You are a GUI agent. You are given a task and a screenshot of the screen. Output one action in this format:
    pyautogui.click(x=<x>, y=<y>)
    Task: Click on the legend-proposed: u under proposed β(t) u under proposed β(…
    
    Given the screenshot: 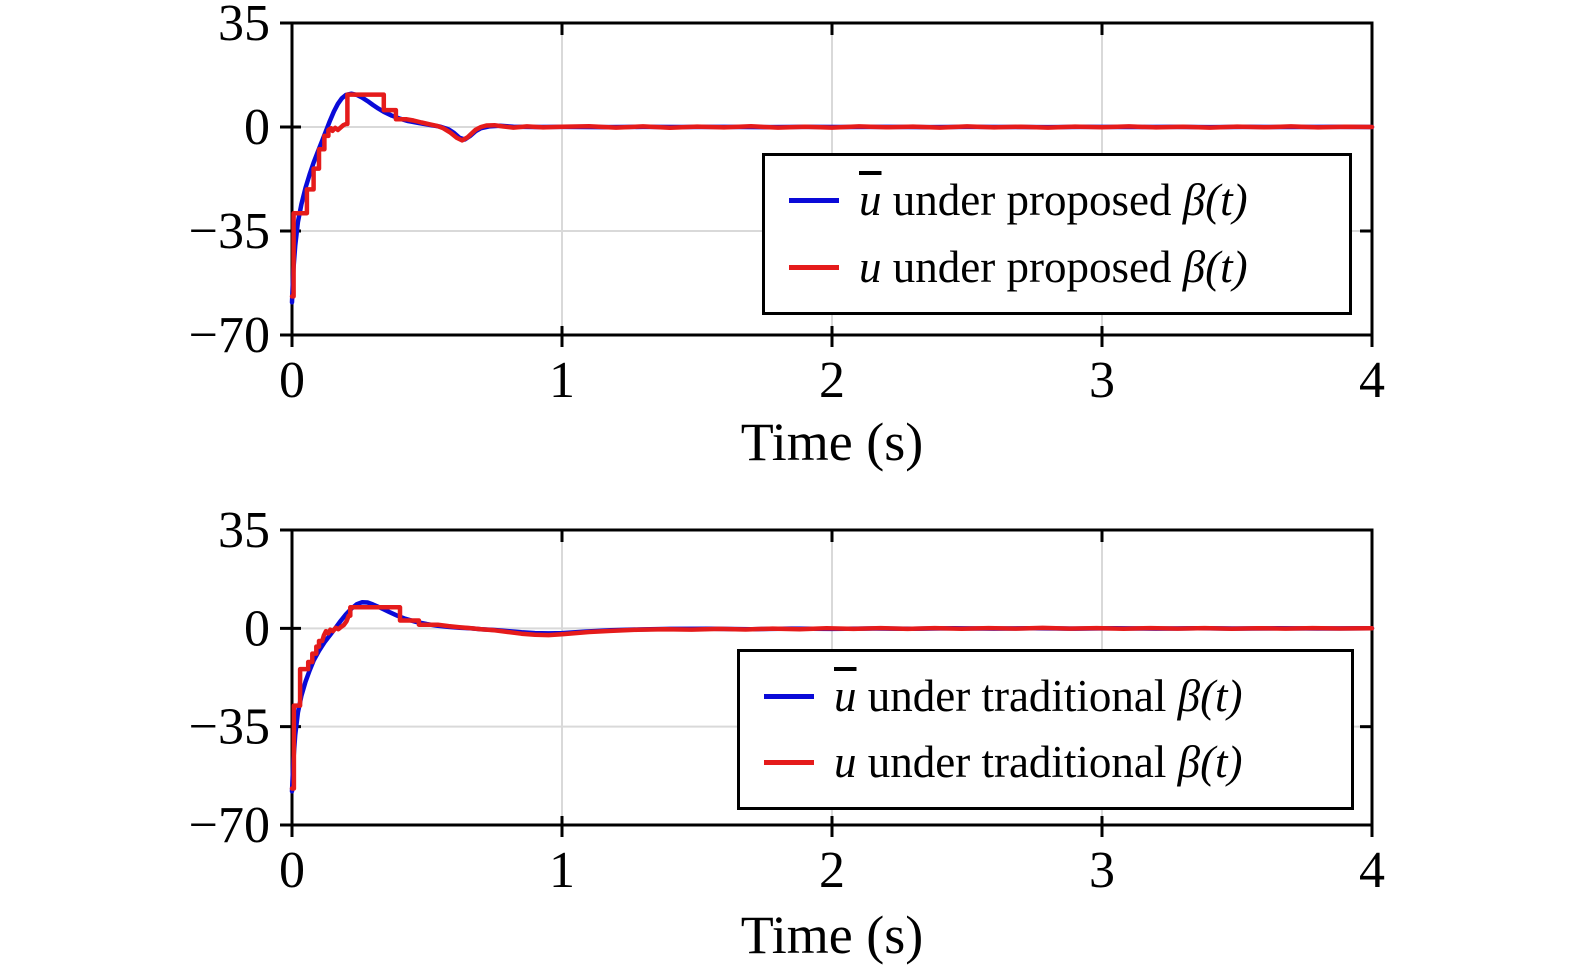 What is the action you would take?
    pyautogui.click(x=1057, y=234)
    